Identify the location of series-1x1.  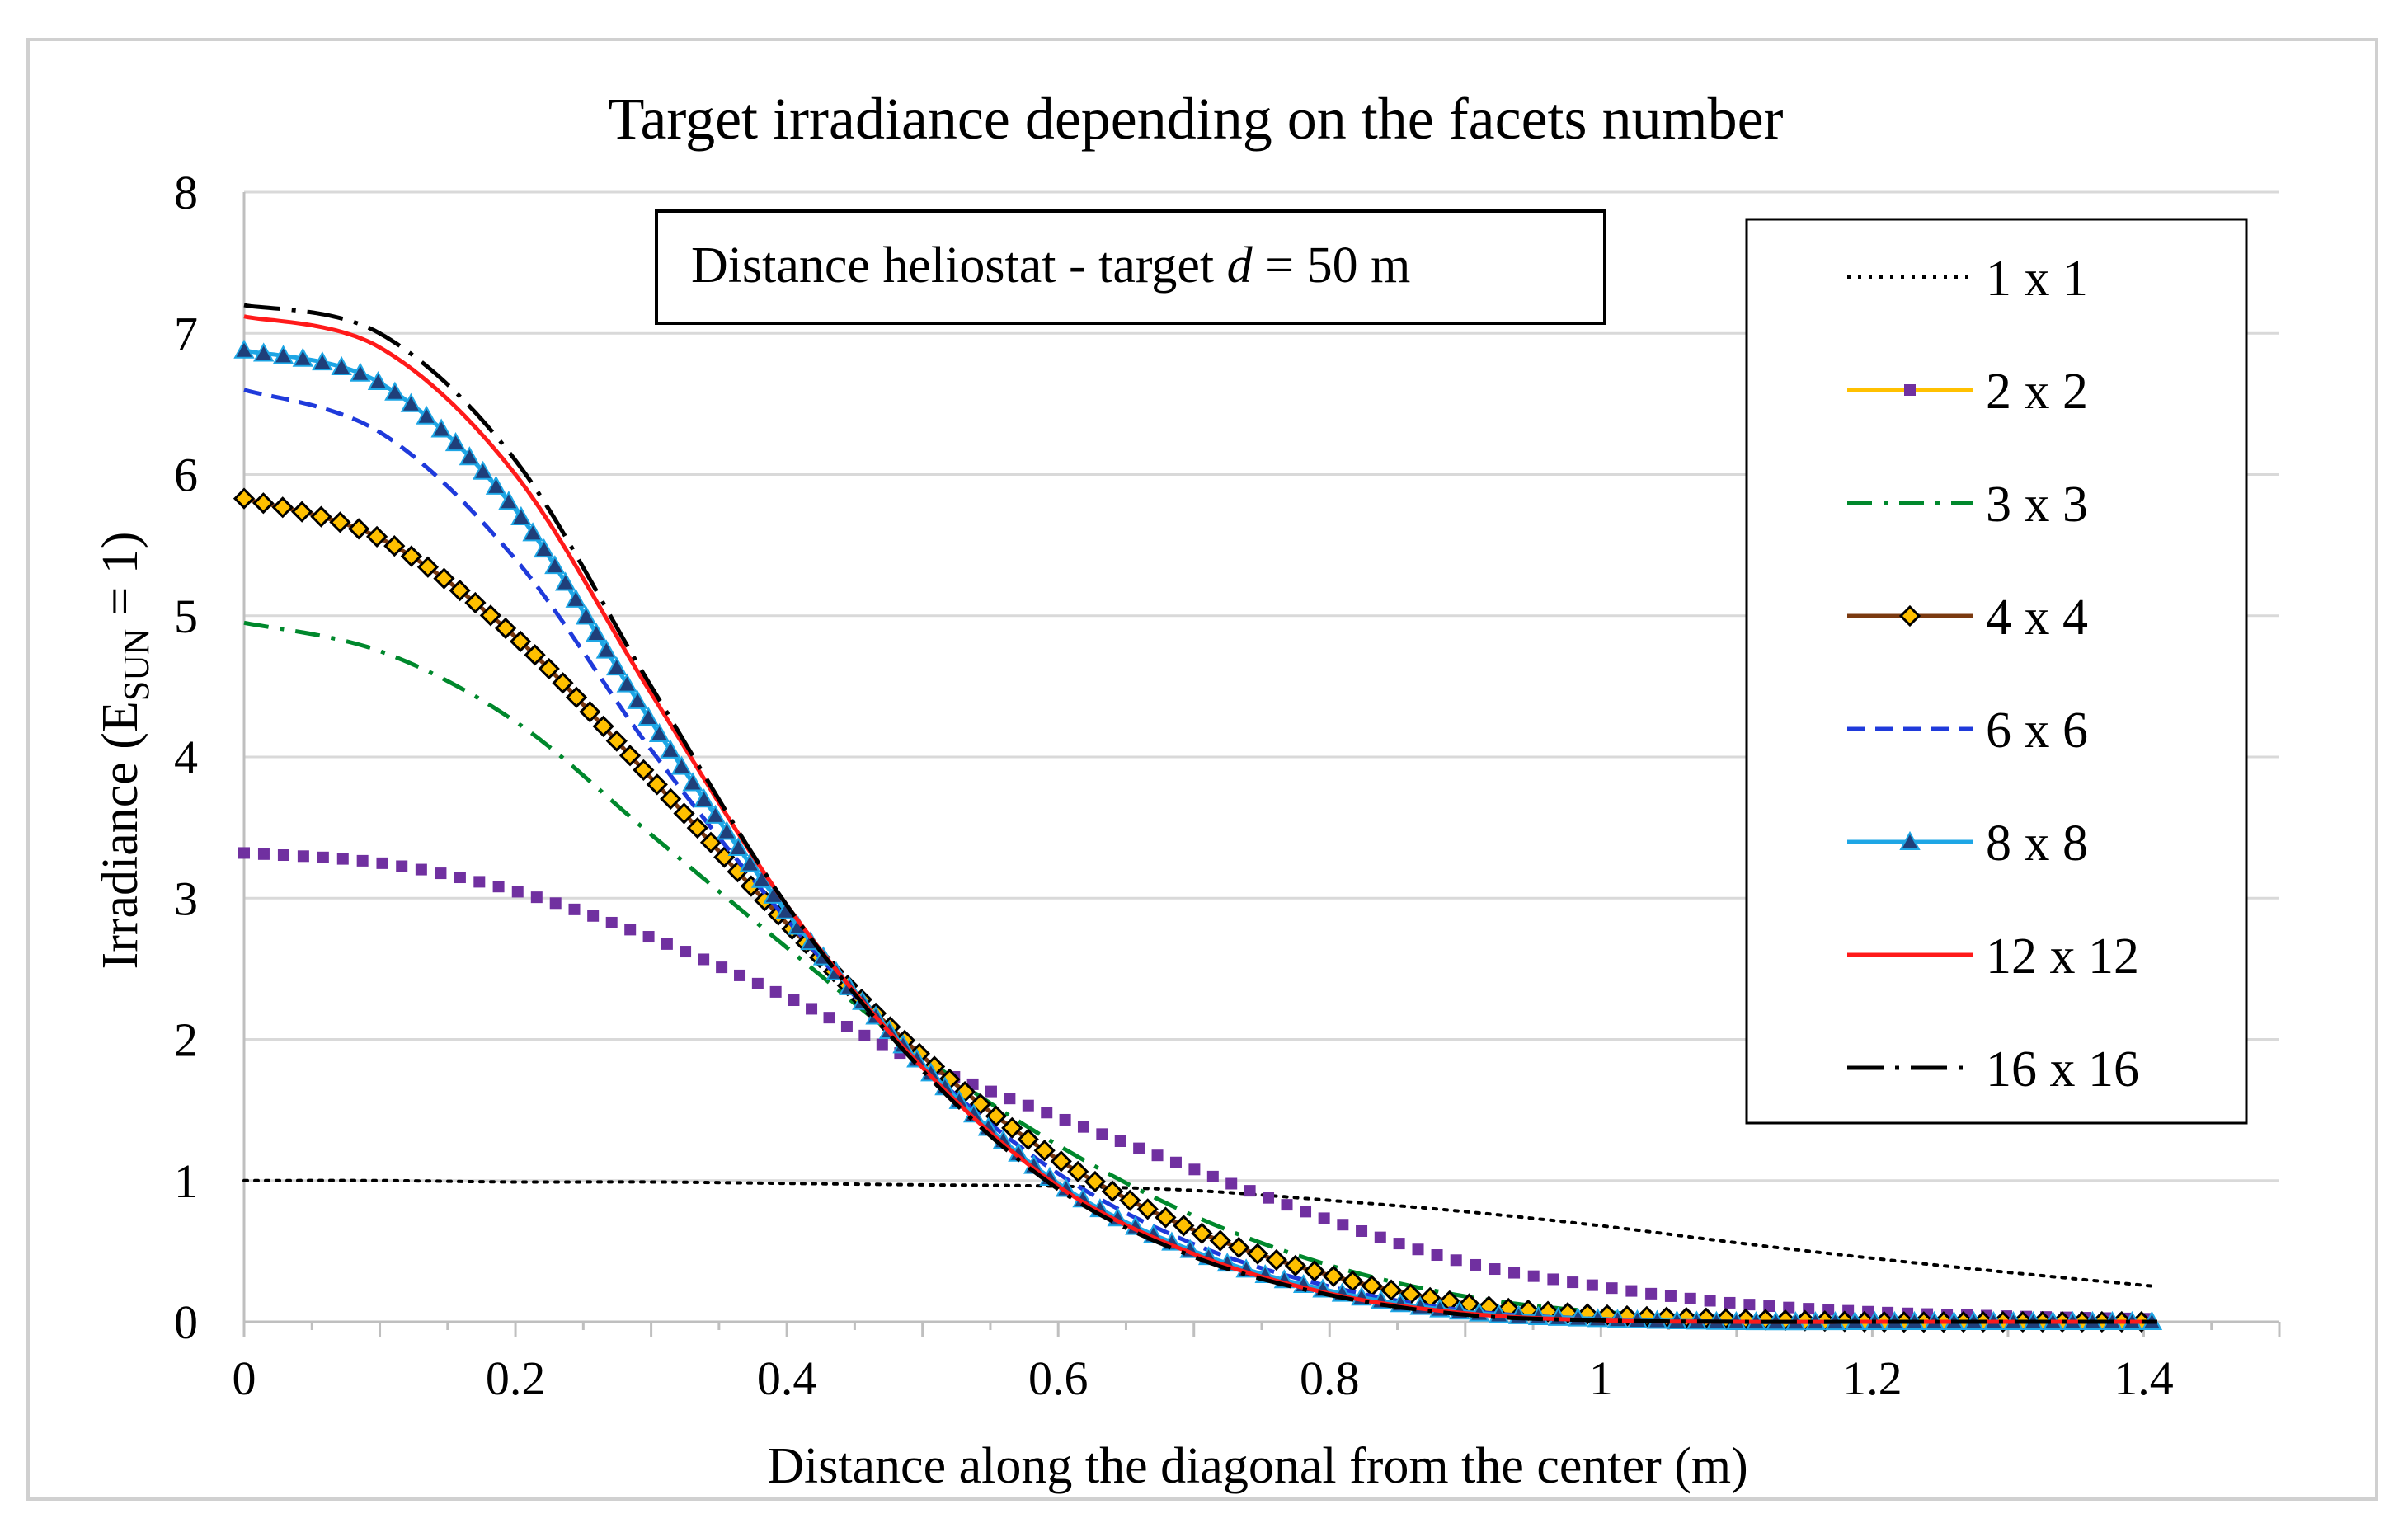
(1201, 1234).